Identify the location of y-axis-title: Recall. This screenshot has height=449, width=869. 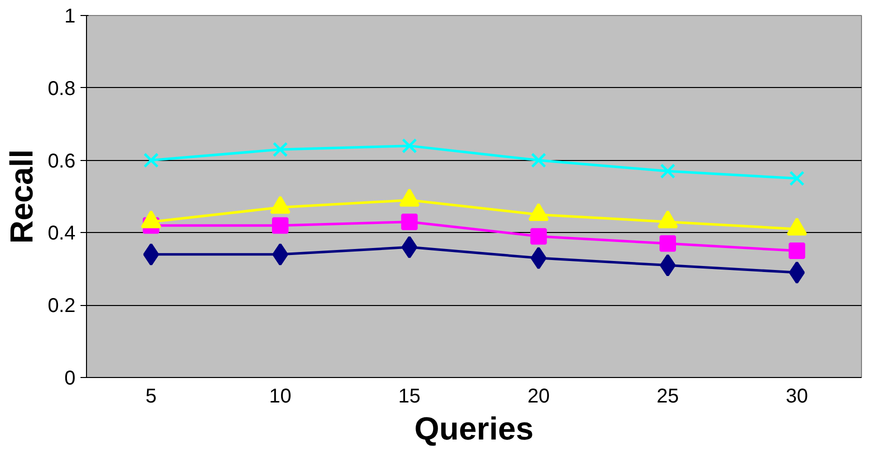
(22, 196).